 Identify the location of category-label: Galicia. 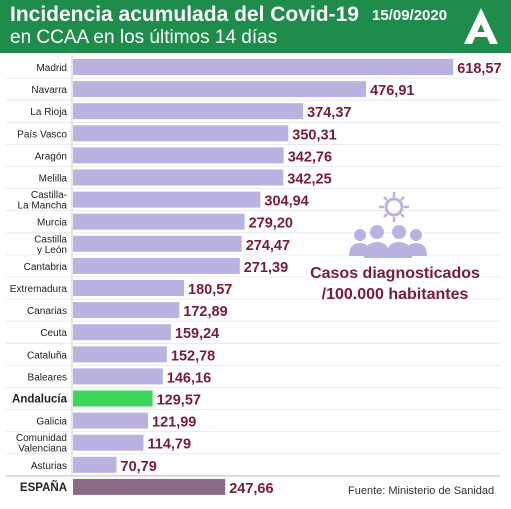
(51, 422).